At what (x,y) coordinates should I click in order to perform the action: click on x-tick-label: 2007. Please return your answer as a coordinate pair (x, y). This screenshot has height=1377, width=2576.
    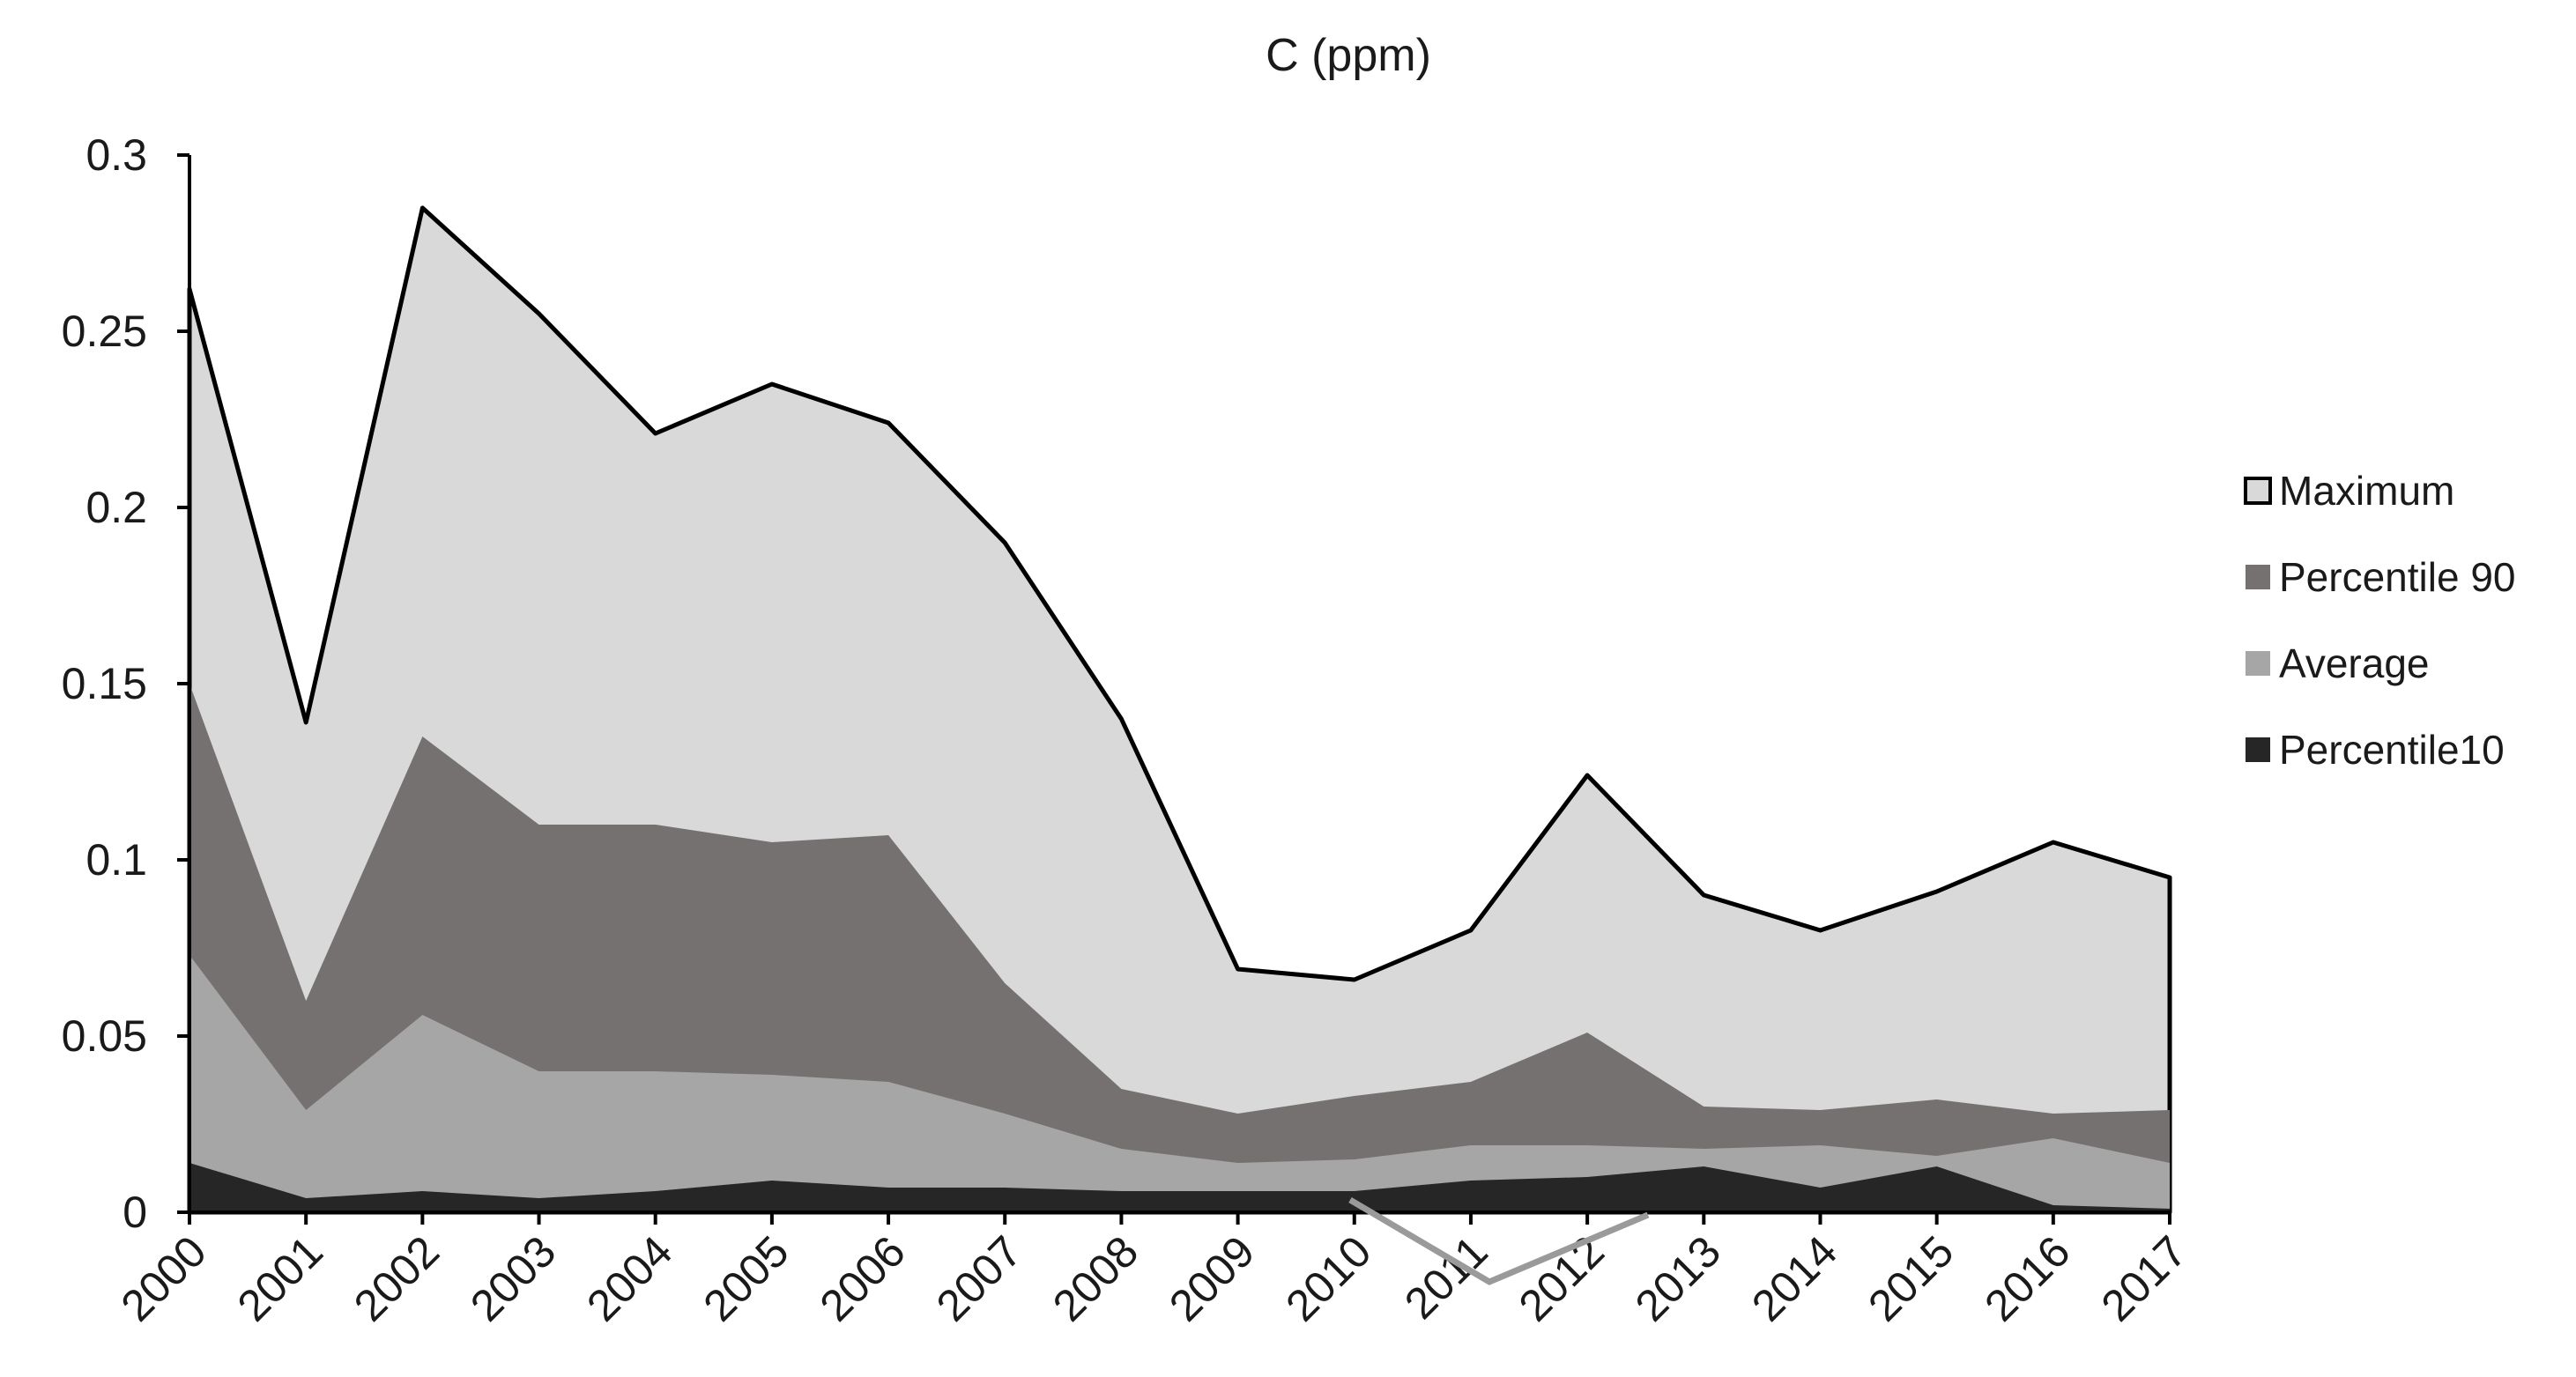
    Looking at the image, I should click on (979, 1278).